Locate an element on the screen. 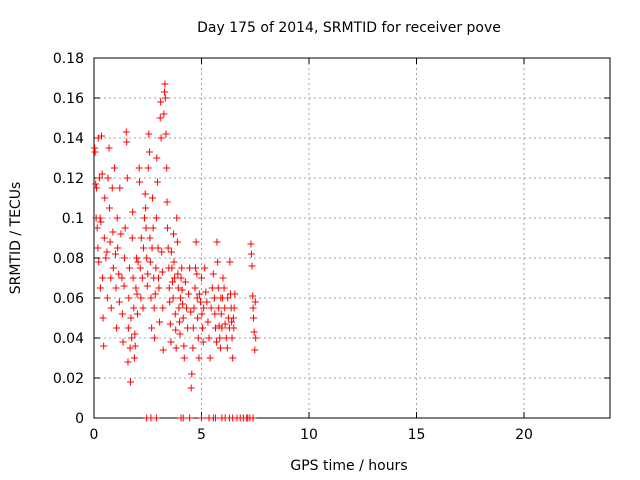 Image resolution: width=640 pixels, height=480 pixels. y-axis-label: SRMTID / TECUs is located at coordinates (16, 238).